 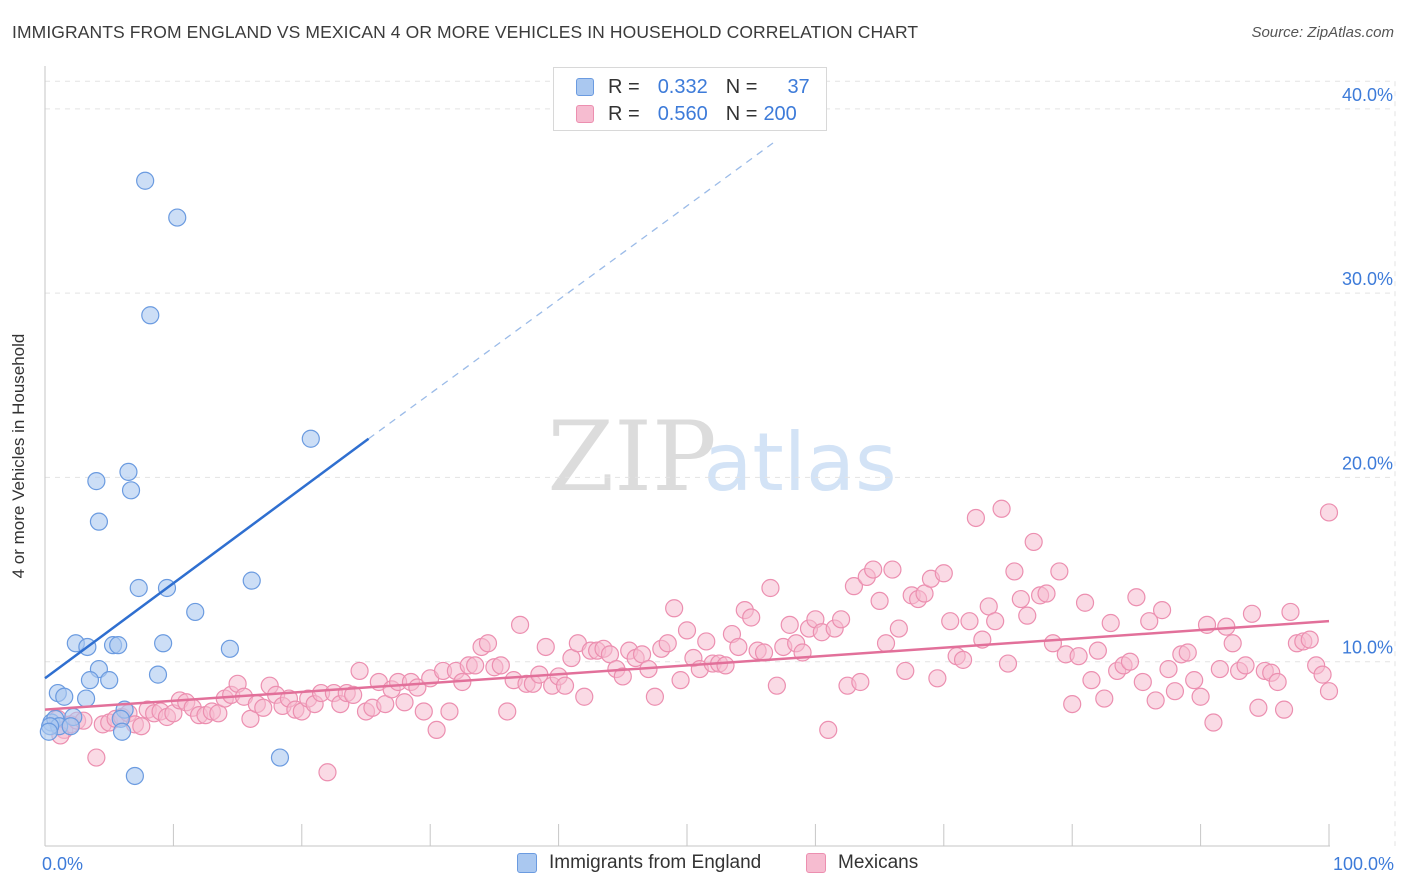 I want to click on y-tick-label-20: 20.0%, so click(x=1367, y=463).